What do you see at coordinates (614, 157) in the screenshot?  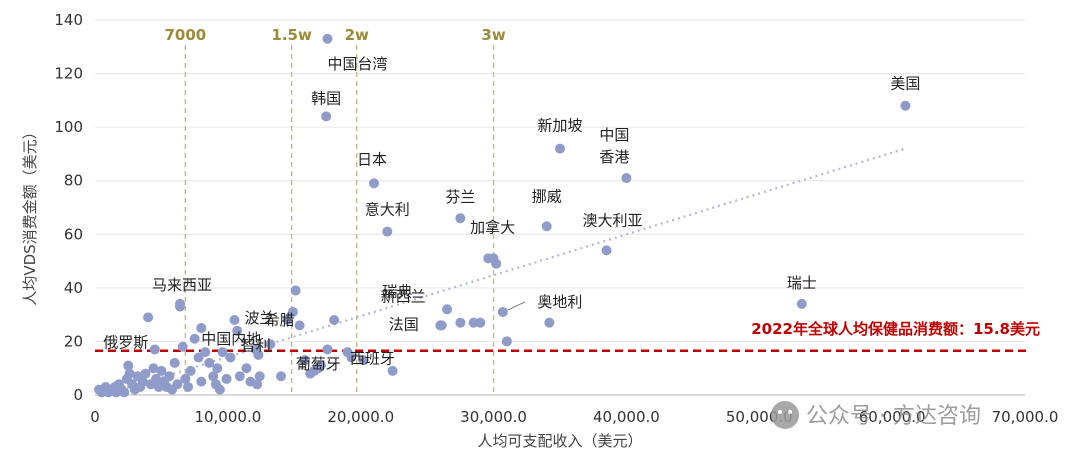 I see `point-label: 香港` at bounding box center [614, 157].